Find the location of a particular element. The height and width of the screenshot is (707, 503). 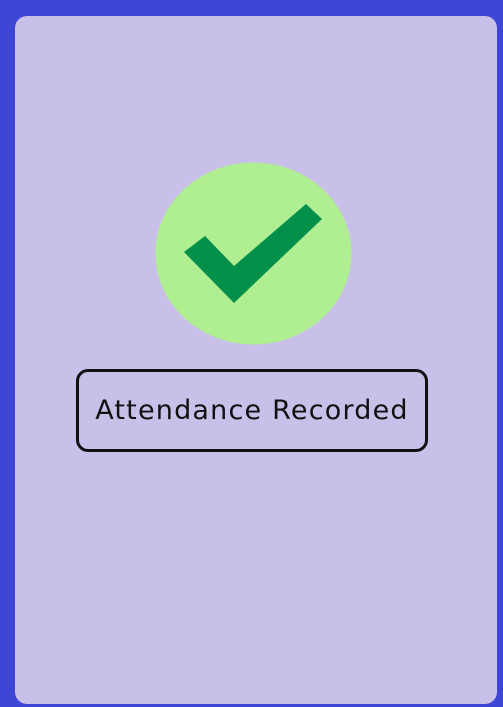

checkmark-icon is located at coordinates (253, 253).